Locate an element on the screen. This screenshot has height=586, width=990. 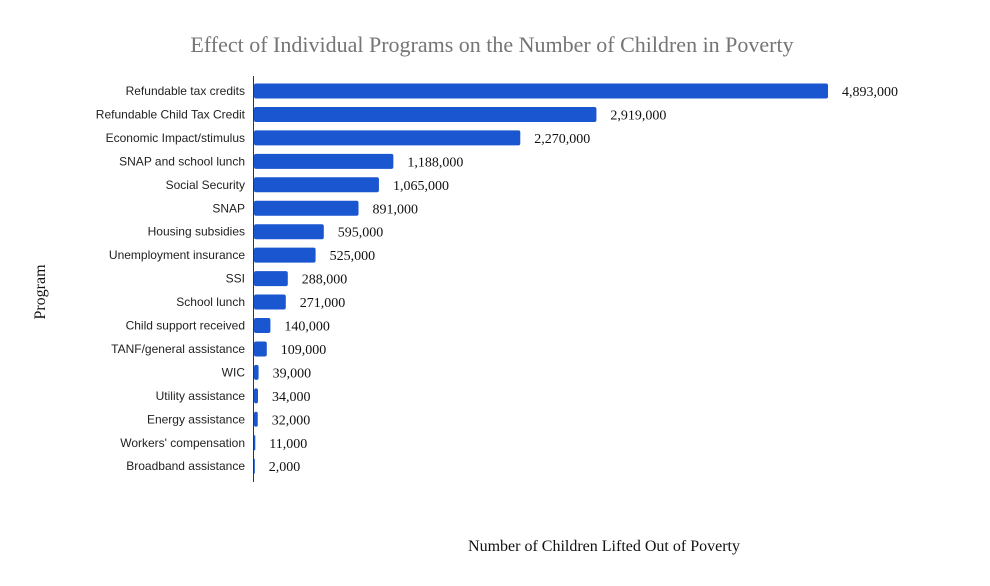
category-label: Energy assistance is located at coordinates (196, 419).